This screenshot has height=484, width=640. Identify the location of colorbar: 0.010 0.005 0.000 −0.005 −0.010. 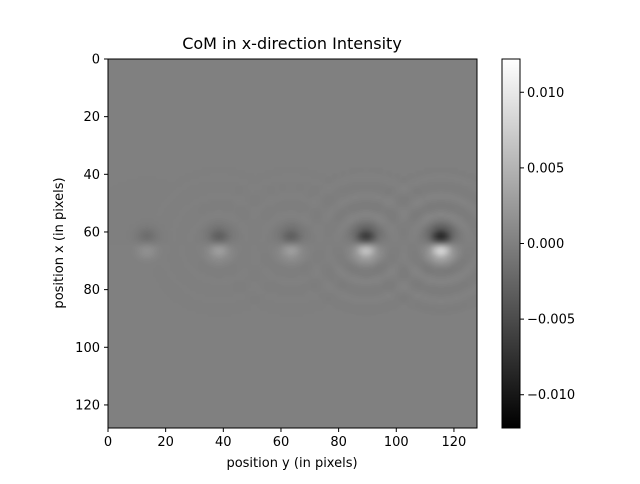
(538, 243).